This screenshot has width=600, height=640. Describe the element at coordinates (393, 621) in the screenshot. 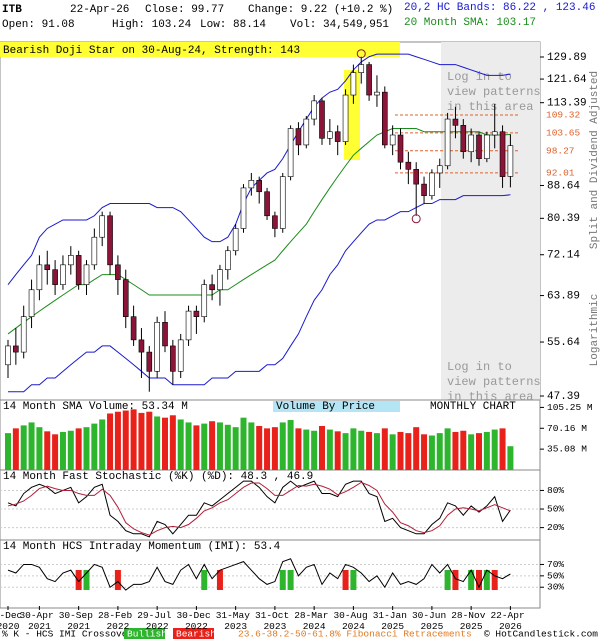

I see `x-tick-label: 31-Jan 2025` at that location.